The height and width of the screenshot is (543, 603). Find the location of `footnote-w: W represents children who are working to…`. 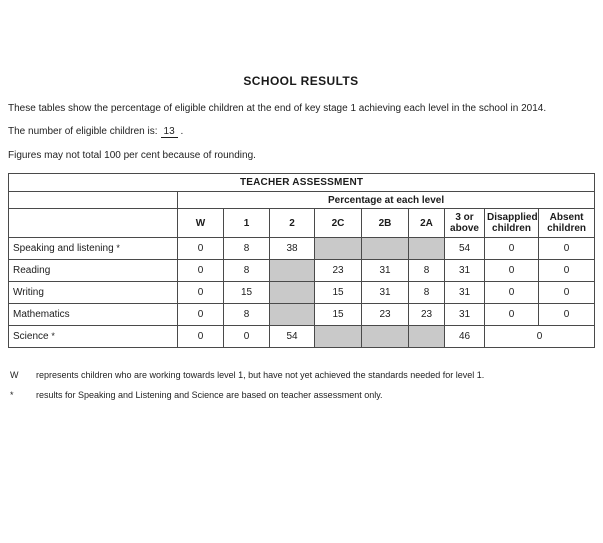

footnote-w: W represents children who are working to… is located at coordinates (301, 375).